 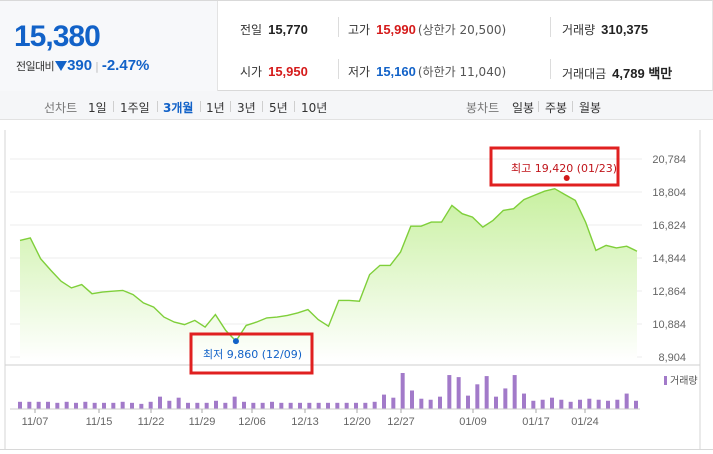 I want to click on bottom-rule, so click(x=356, y=449).